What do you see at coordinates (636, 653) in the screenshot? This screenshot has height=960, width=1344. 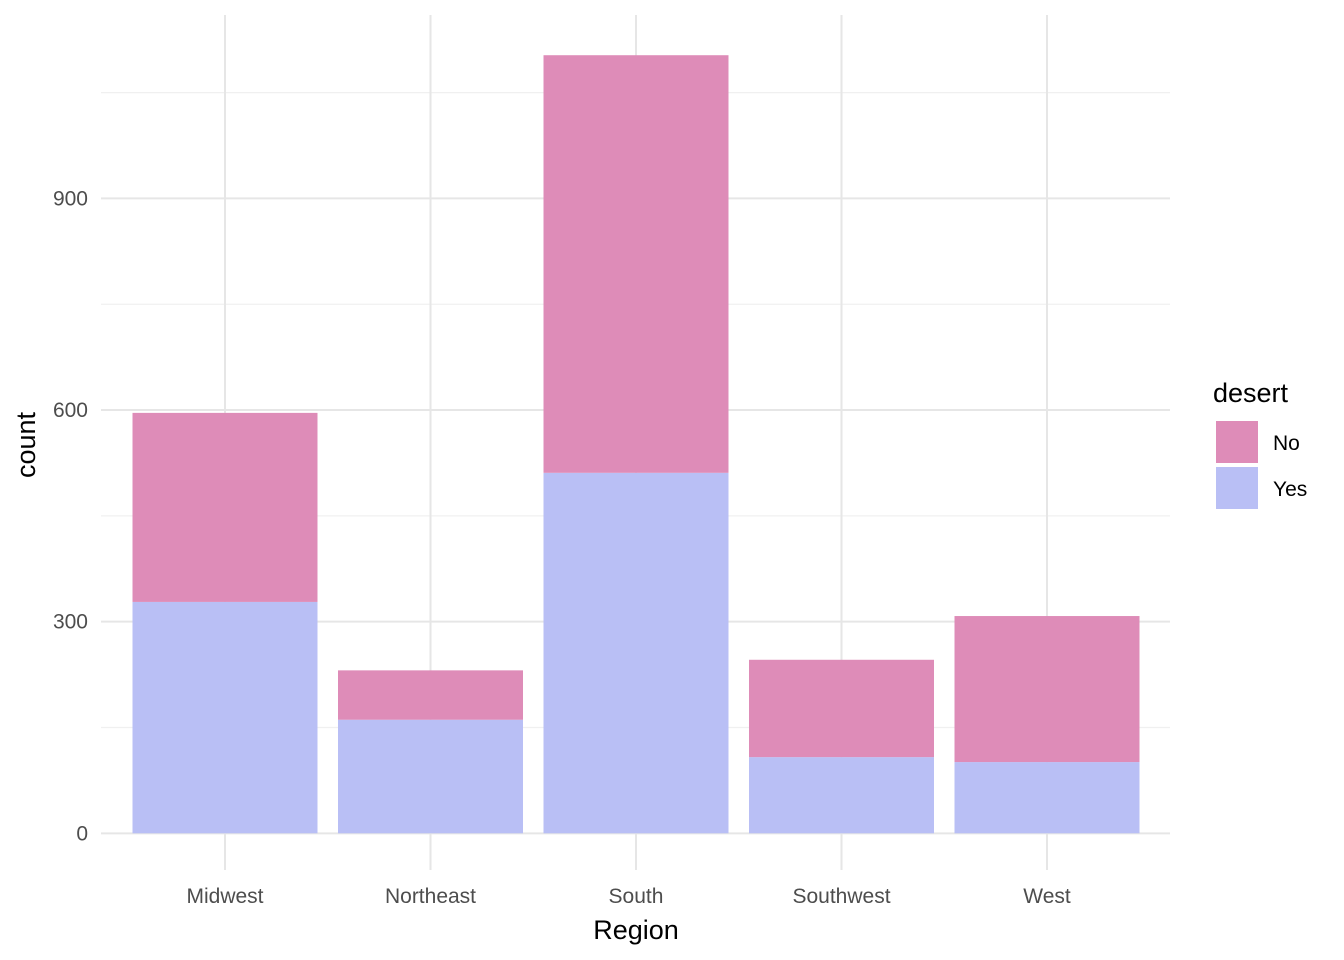 I see `bar-south-yes` at bounding box center [636, 653].